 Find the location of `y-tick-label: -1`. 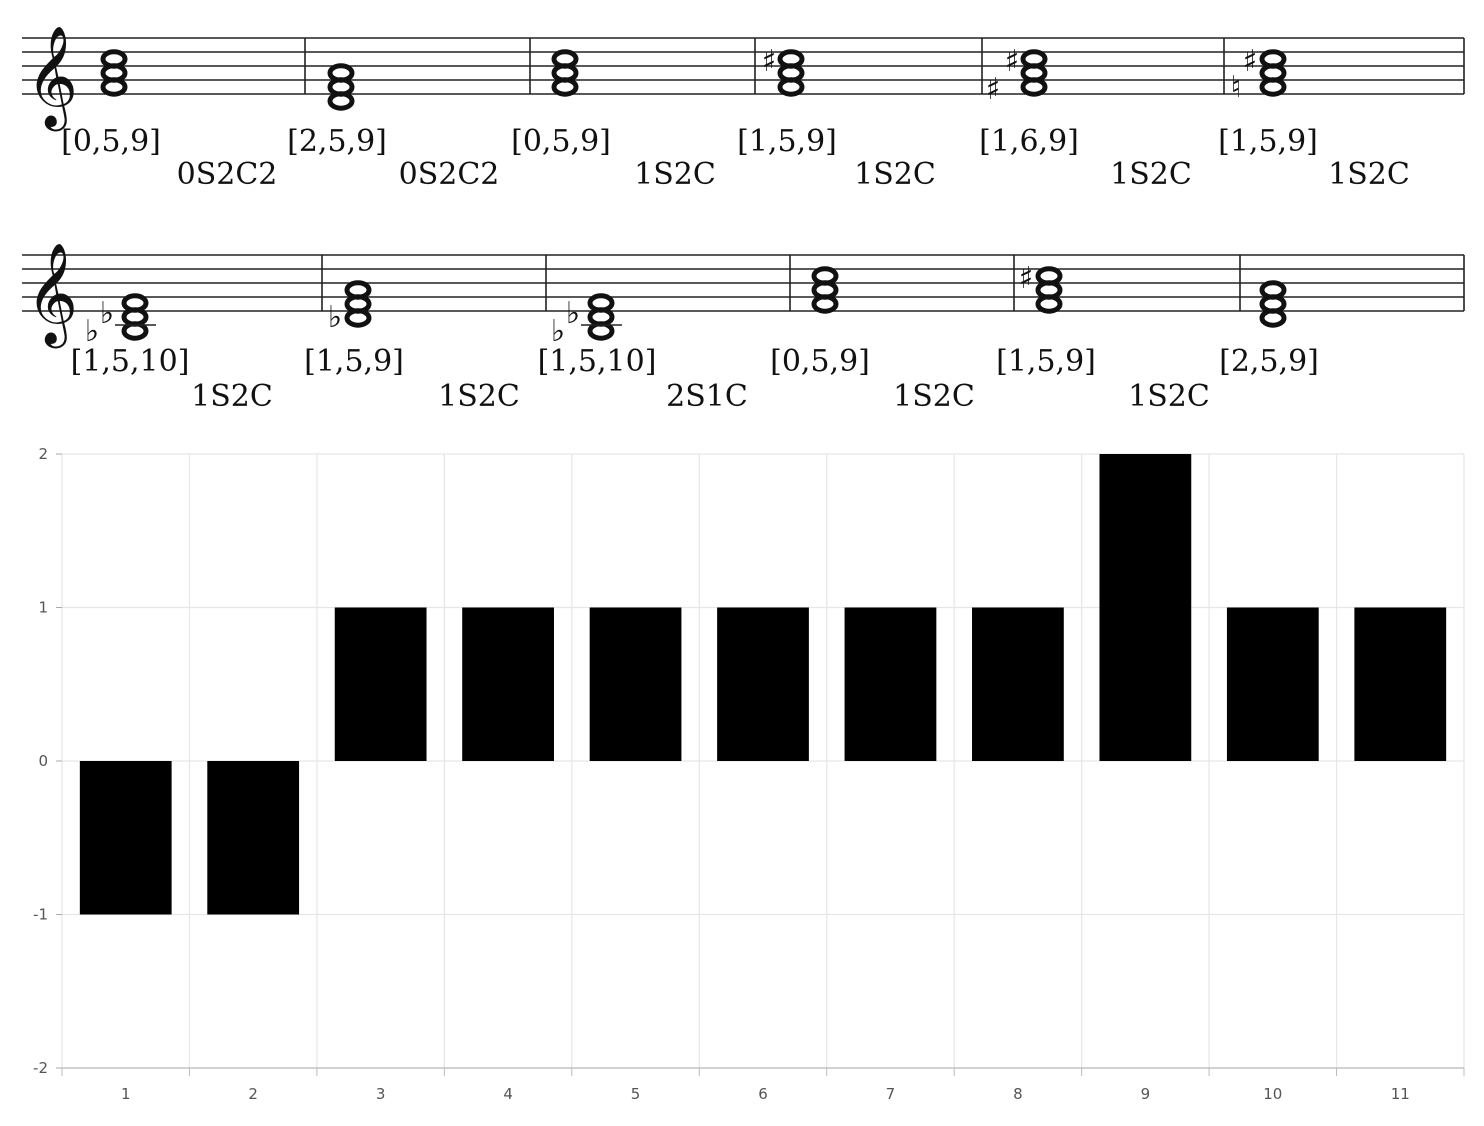

y-tick-label: -1 is located at coordinates (40, 915).